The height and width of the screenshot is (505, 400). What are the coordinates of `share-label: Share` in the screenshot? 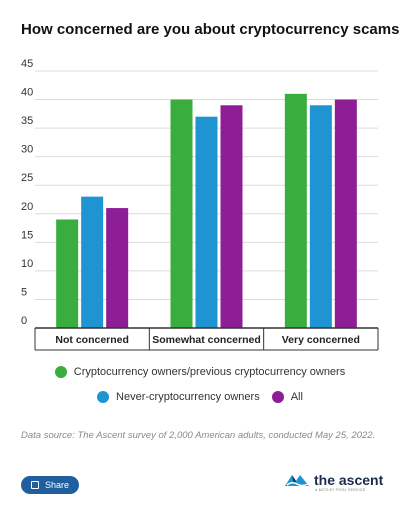 It's located at (57, 485).